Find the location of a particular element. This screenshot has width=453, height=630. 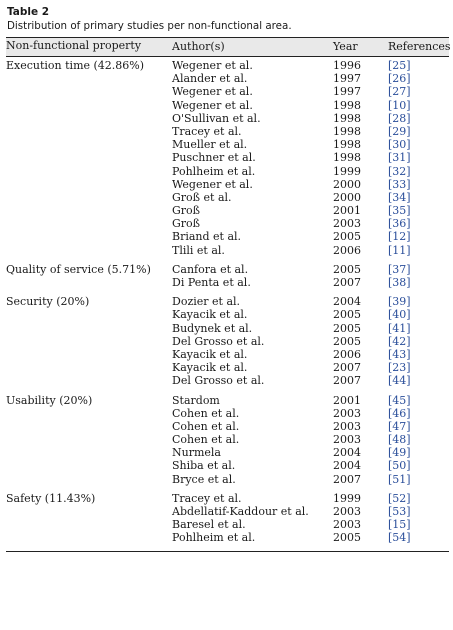

property-label: Usability (20%) is located at coordinates (49, 400).